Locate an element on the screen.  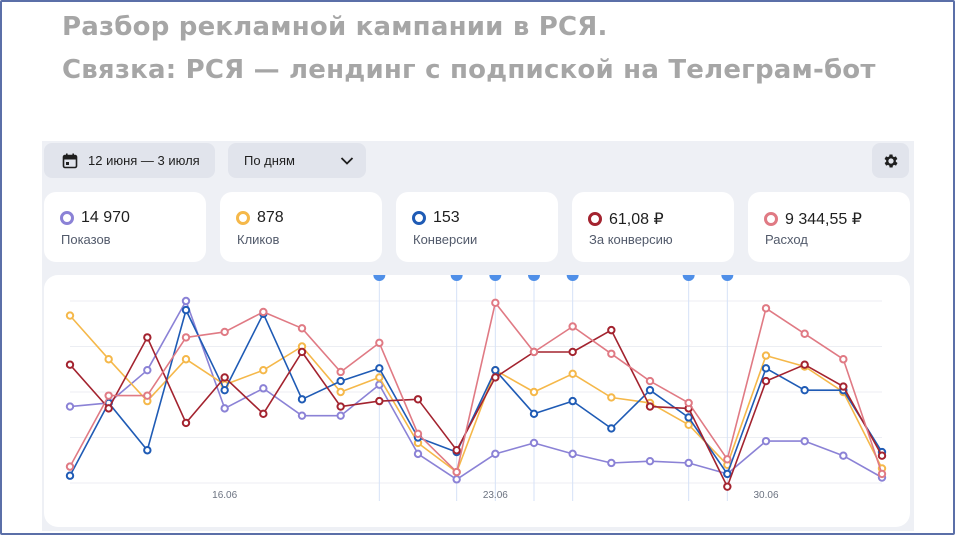
metric-label: За конверсию is located at coordinates (631, 239).